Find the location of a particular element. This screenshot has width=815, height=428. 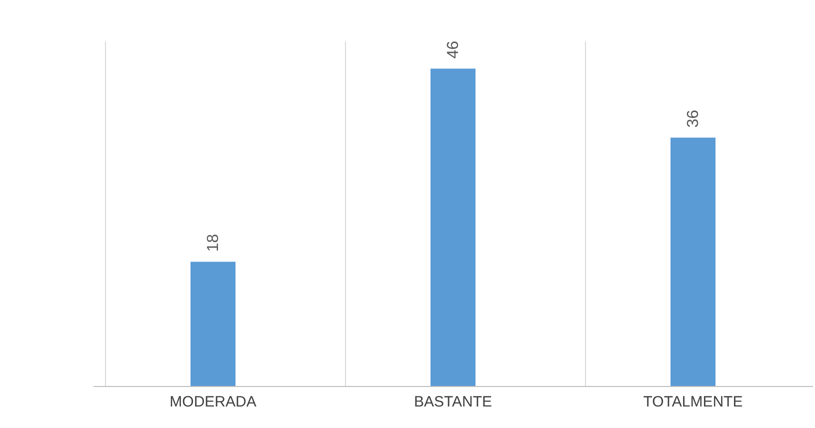

x-tick-label: BASTANTE is located at coordinates (453, 402).